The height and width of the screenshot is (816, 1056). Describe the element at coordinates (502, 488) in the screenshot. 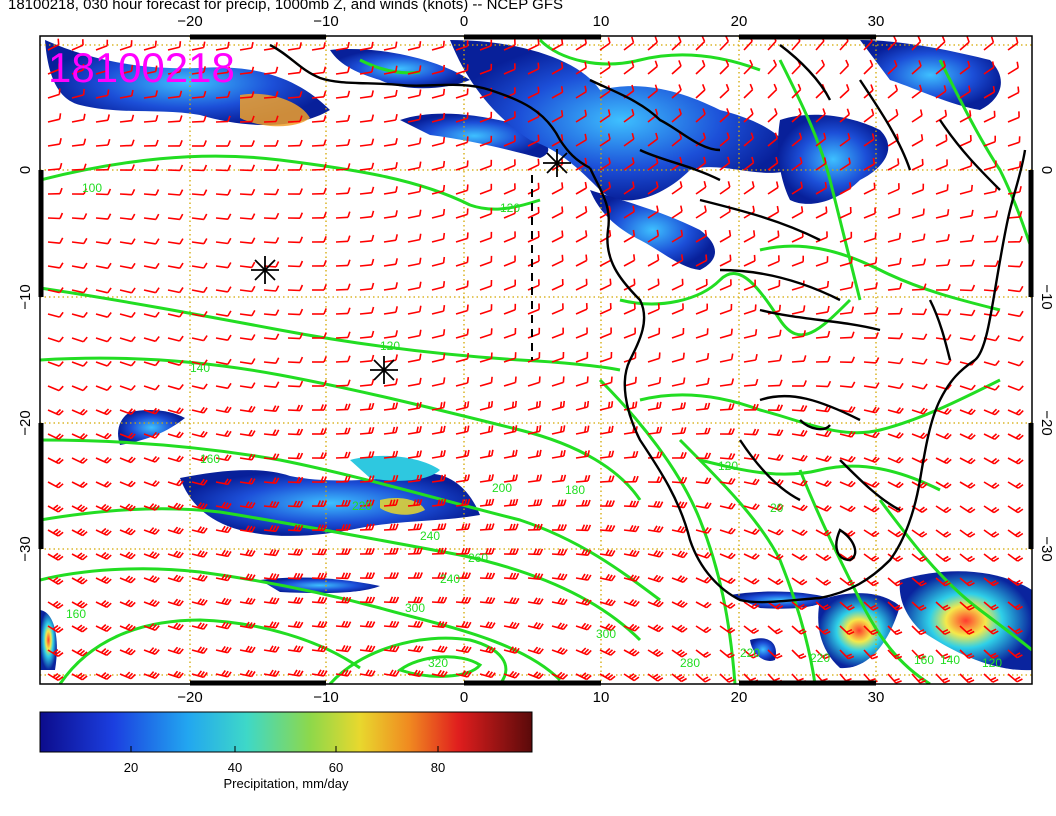

I see `svg-text: 200` at that location.